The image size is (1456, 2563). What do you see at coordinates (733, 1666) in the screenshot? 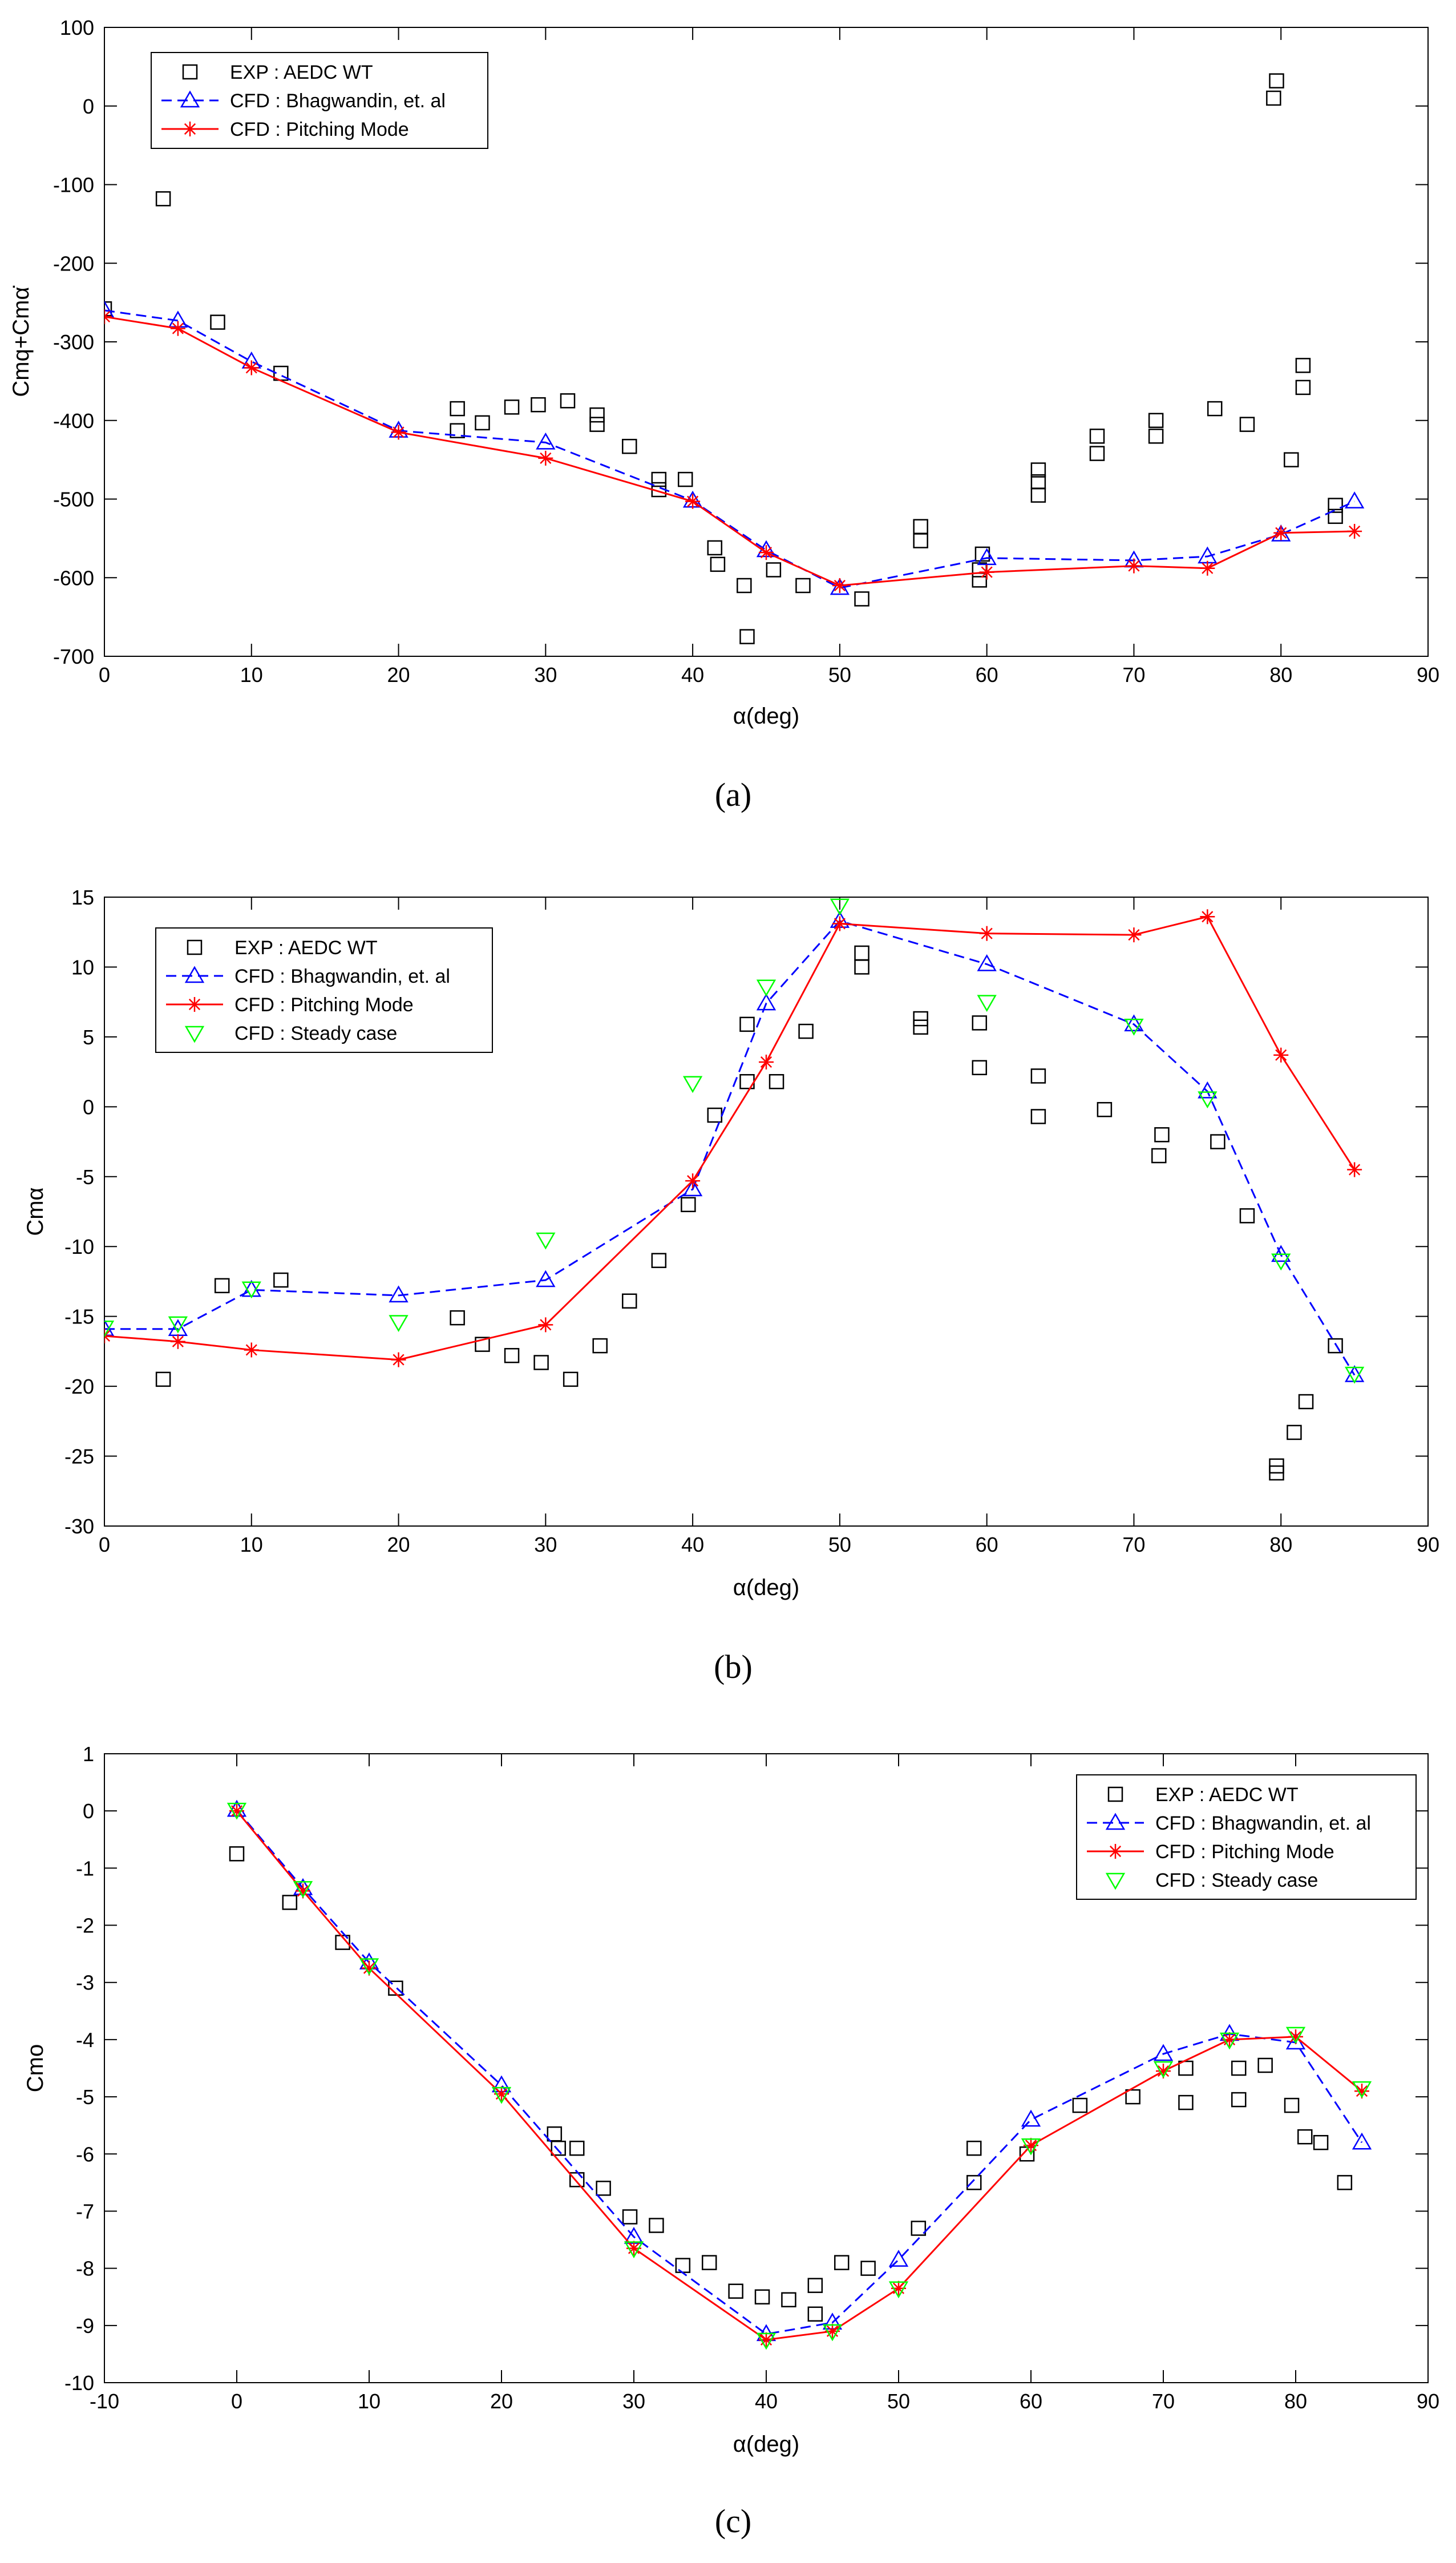
I see `panel-caption-b: (b)` at bounding box center [733, 1666].